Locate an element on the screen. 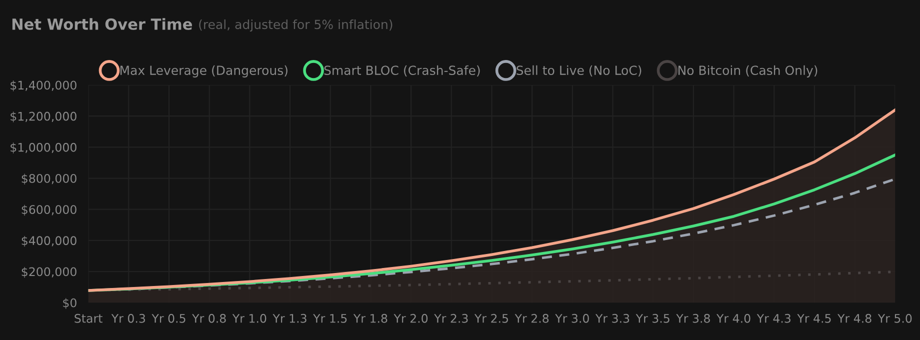 Image resolution: width=920 pixels, height=340 pixels. x-tick-label: Yr 3.5 is located at coordinates (653, 318).